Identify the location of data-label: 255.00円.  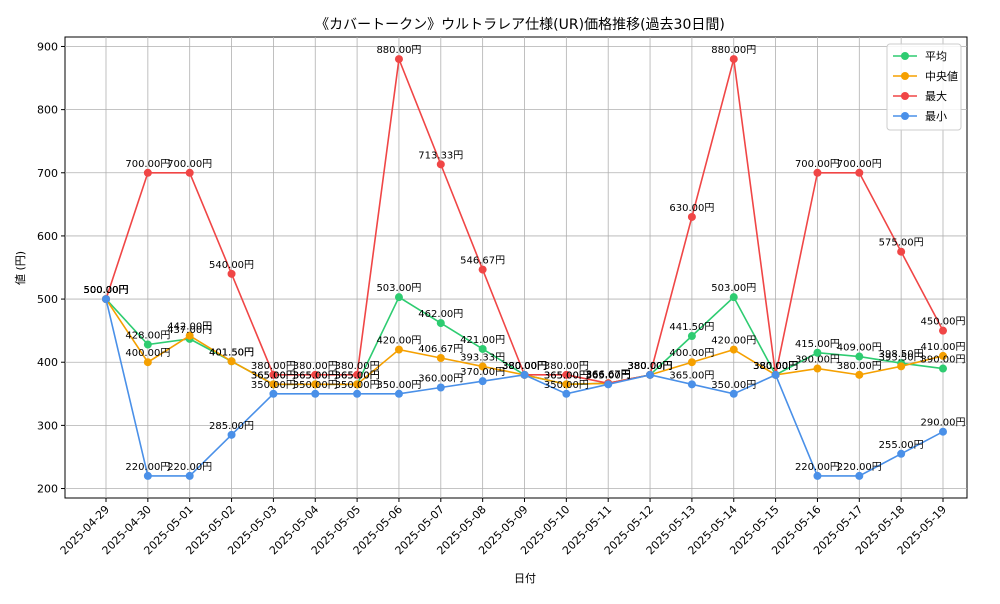
(901, 445).